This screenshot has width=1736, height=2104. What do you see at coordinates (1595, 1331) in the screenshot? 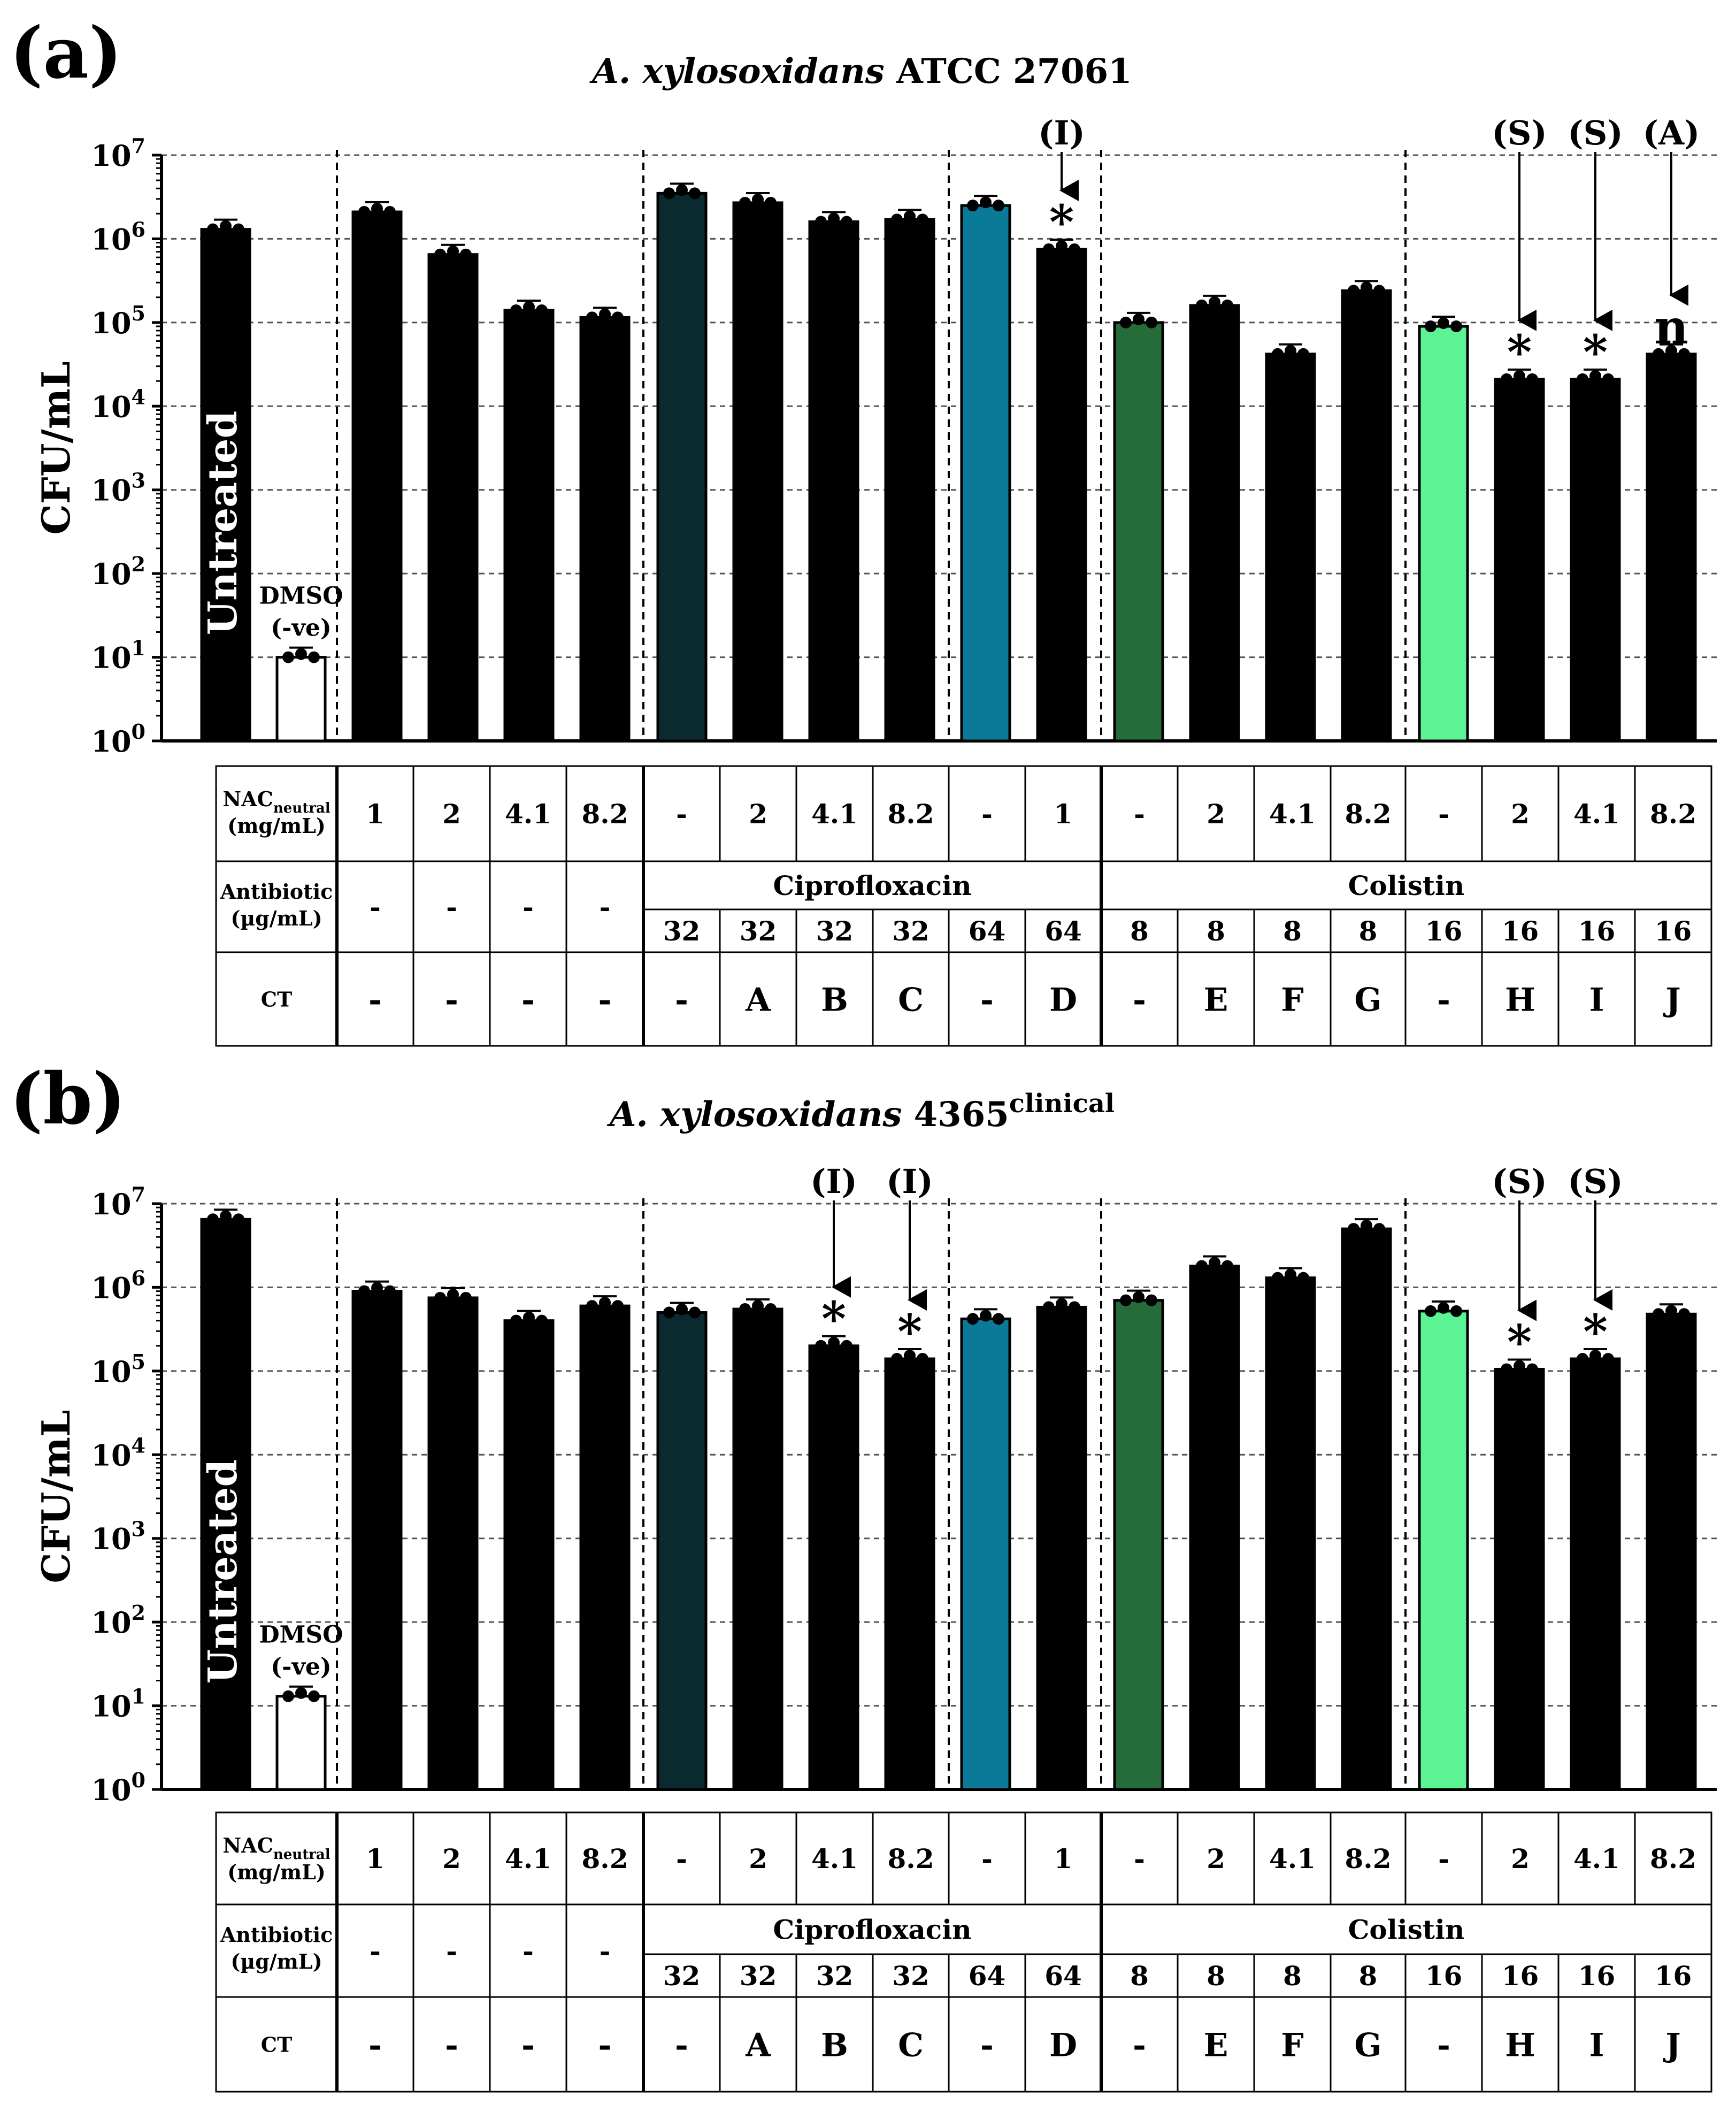
I see `significance-mark: *` at bounding box center [1595, 1331].